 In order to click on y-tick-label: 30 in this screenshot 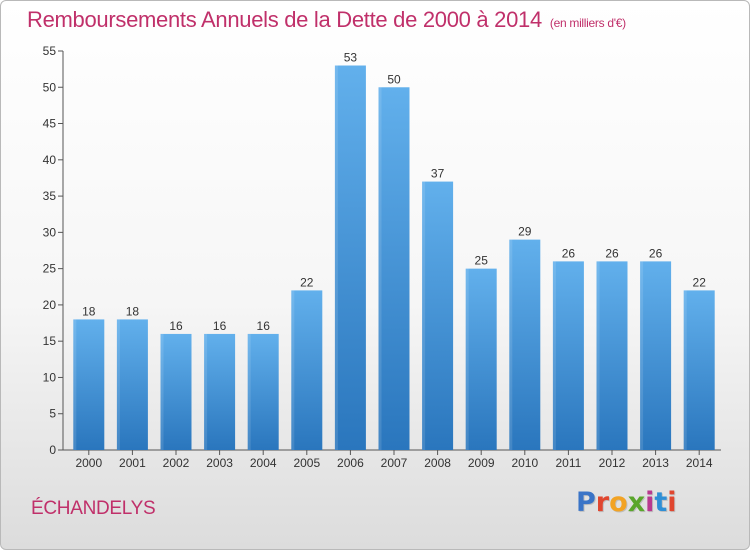, I will do `click(50, 232)`.